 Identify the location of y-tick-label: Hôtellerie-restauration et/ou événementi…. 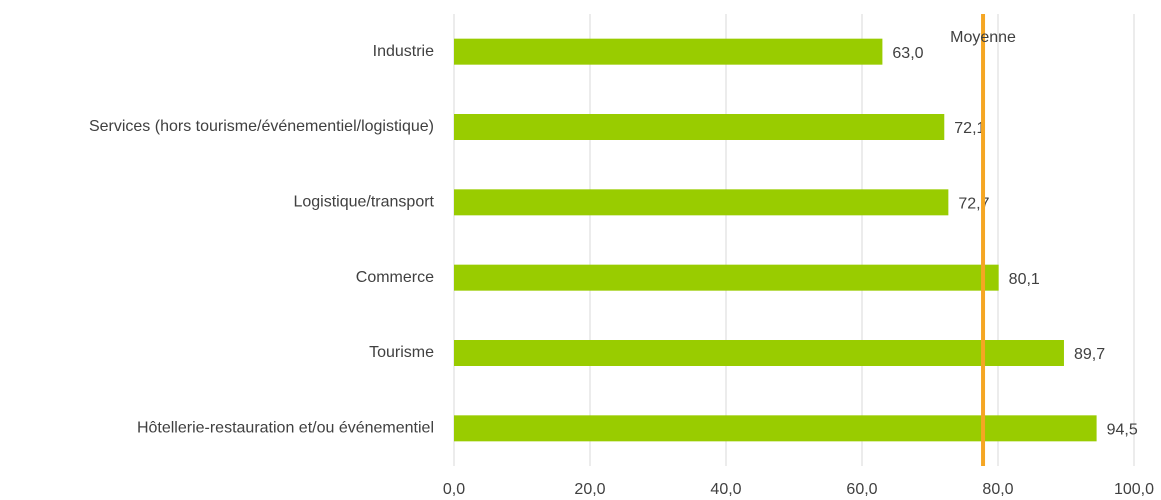
(285, 428).